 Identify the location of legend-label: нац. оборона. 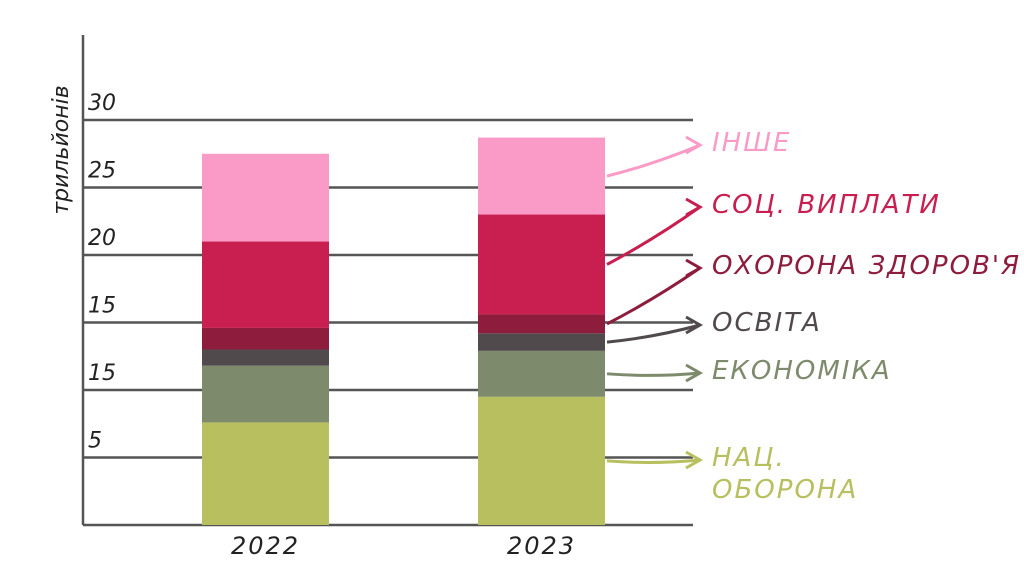
(785, 474).